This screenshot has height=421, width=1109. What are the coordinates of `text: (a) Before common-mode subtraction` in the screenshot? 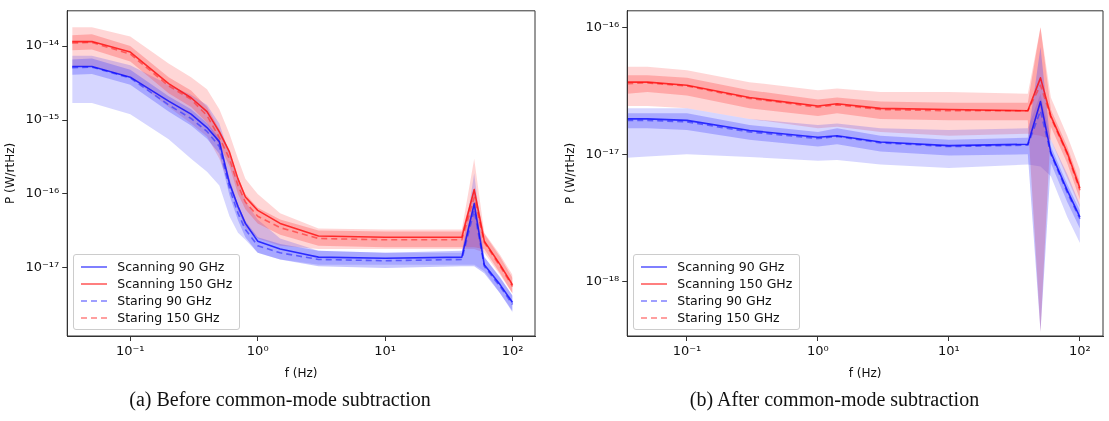 It's located at (280, 399).